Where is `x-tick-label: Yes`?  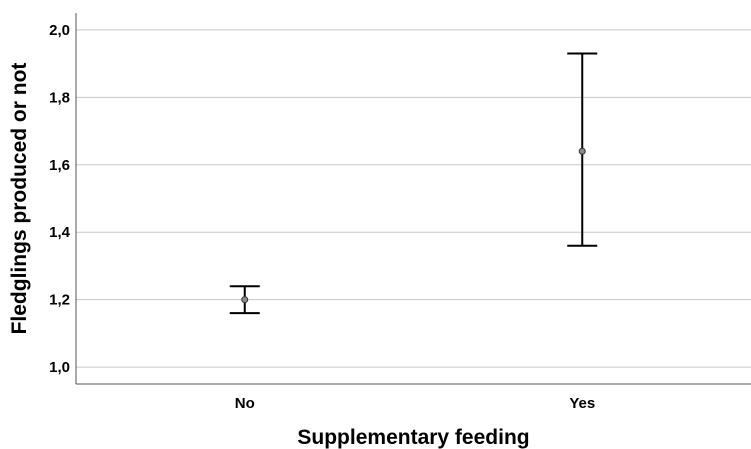
x-tick-label: Yes is located at coordinates (582, 403).